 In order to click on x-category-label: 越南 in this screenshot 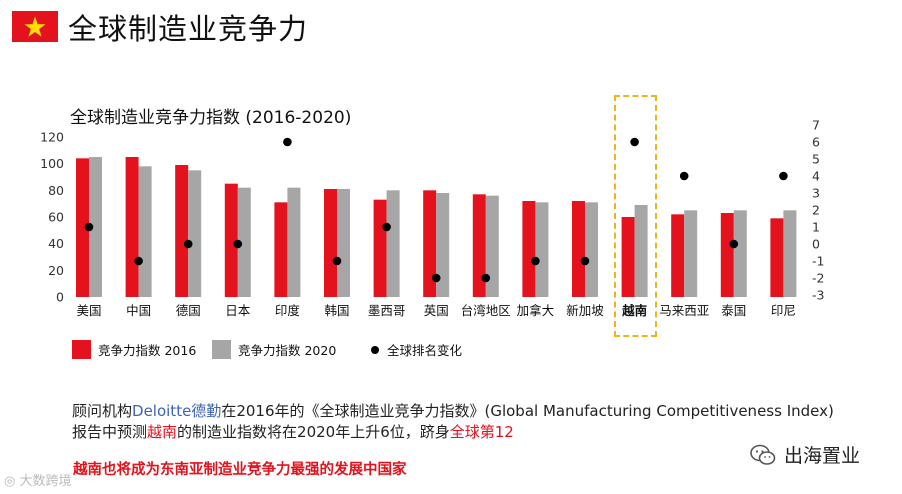, I will do `click(634, 310)`.